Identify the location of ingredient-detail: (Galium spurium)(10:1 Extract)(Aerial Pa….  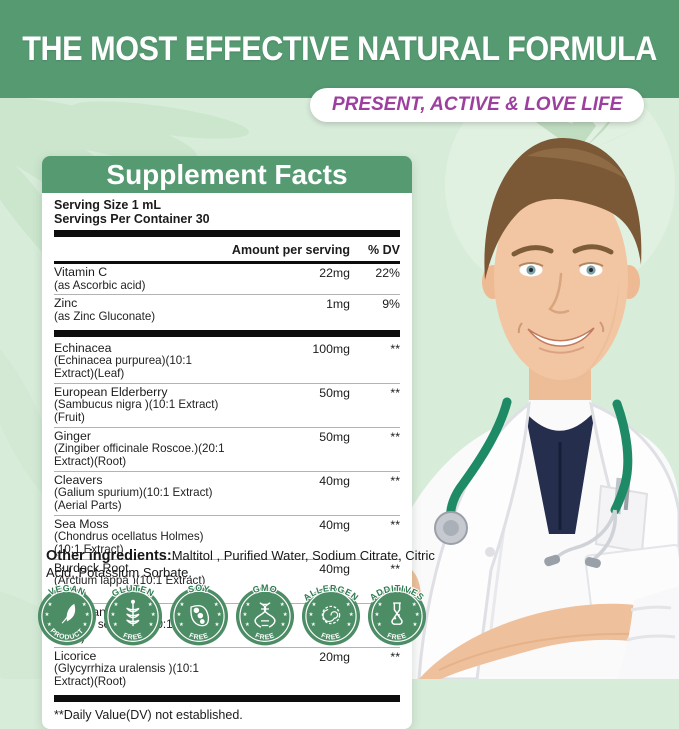
(133, 499).